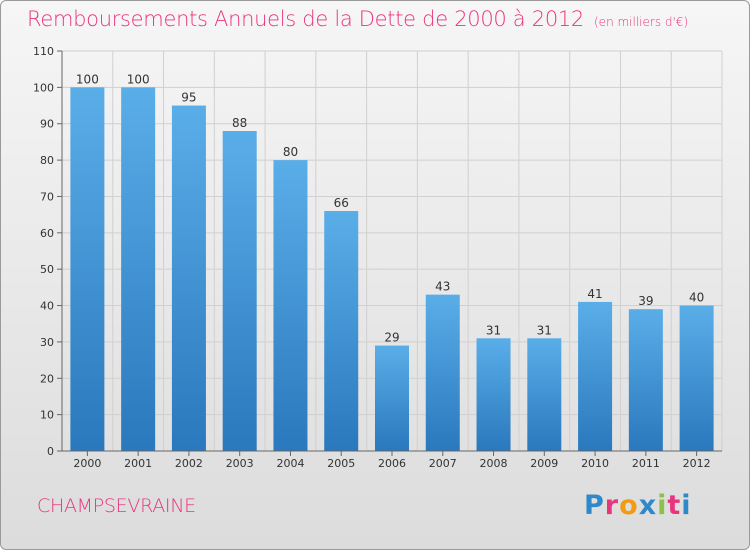 This screenshot has width=750, height=550. Describe the element at coordinates (341, 203) in the screenshot. I see `bar-value-label: 66` at that location.